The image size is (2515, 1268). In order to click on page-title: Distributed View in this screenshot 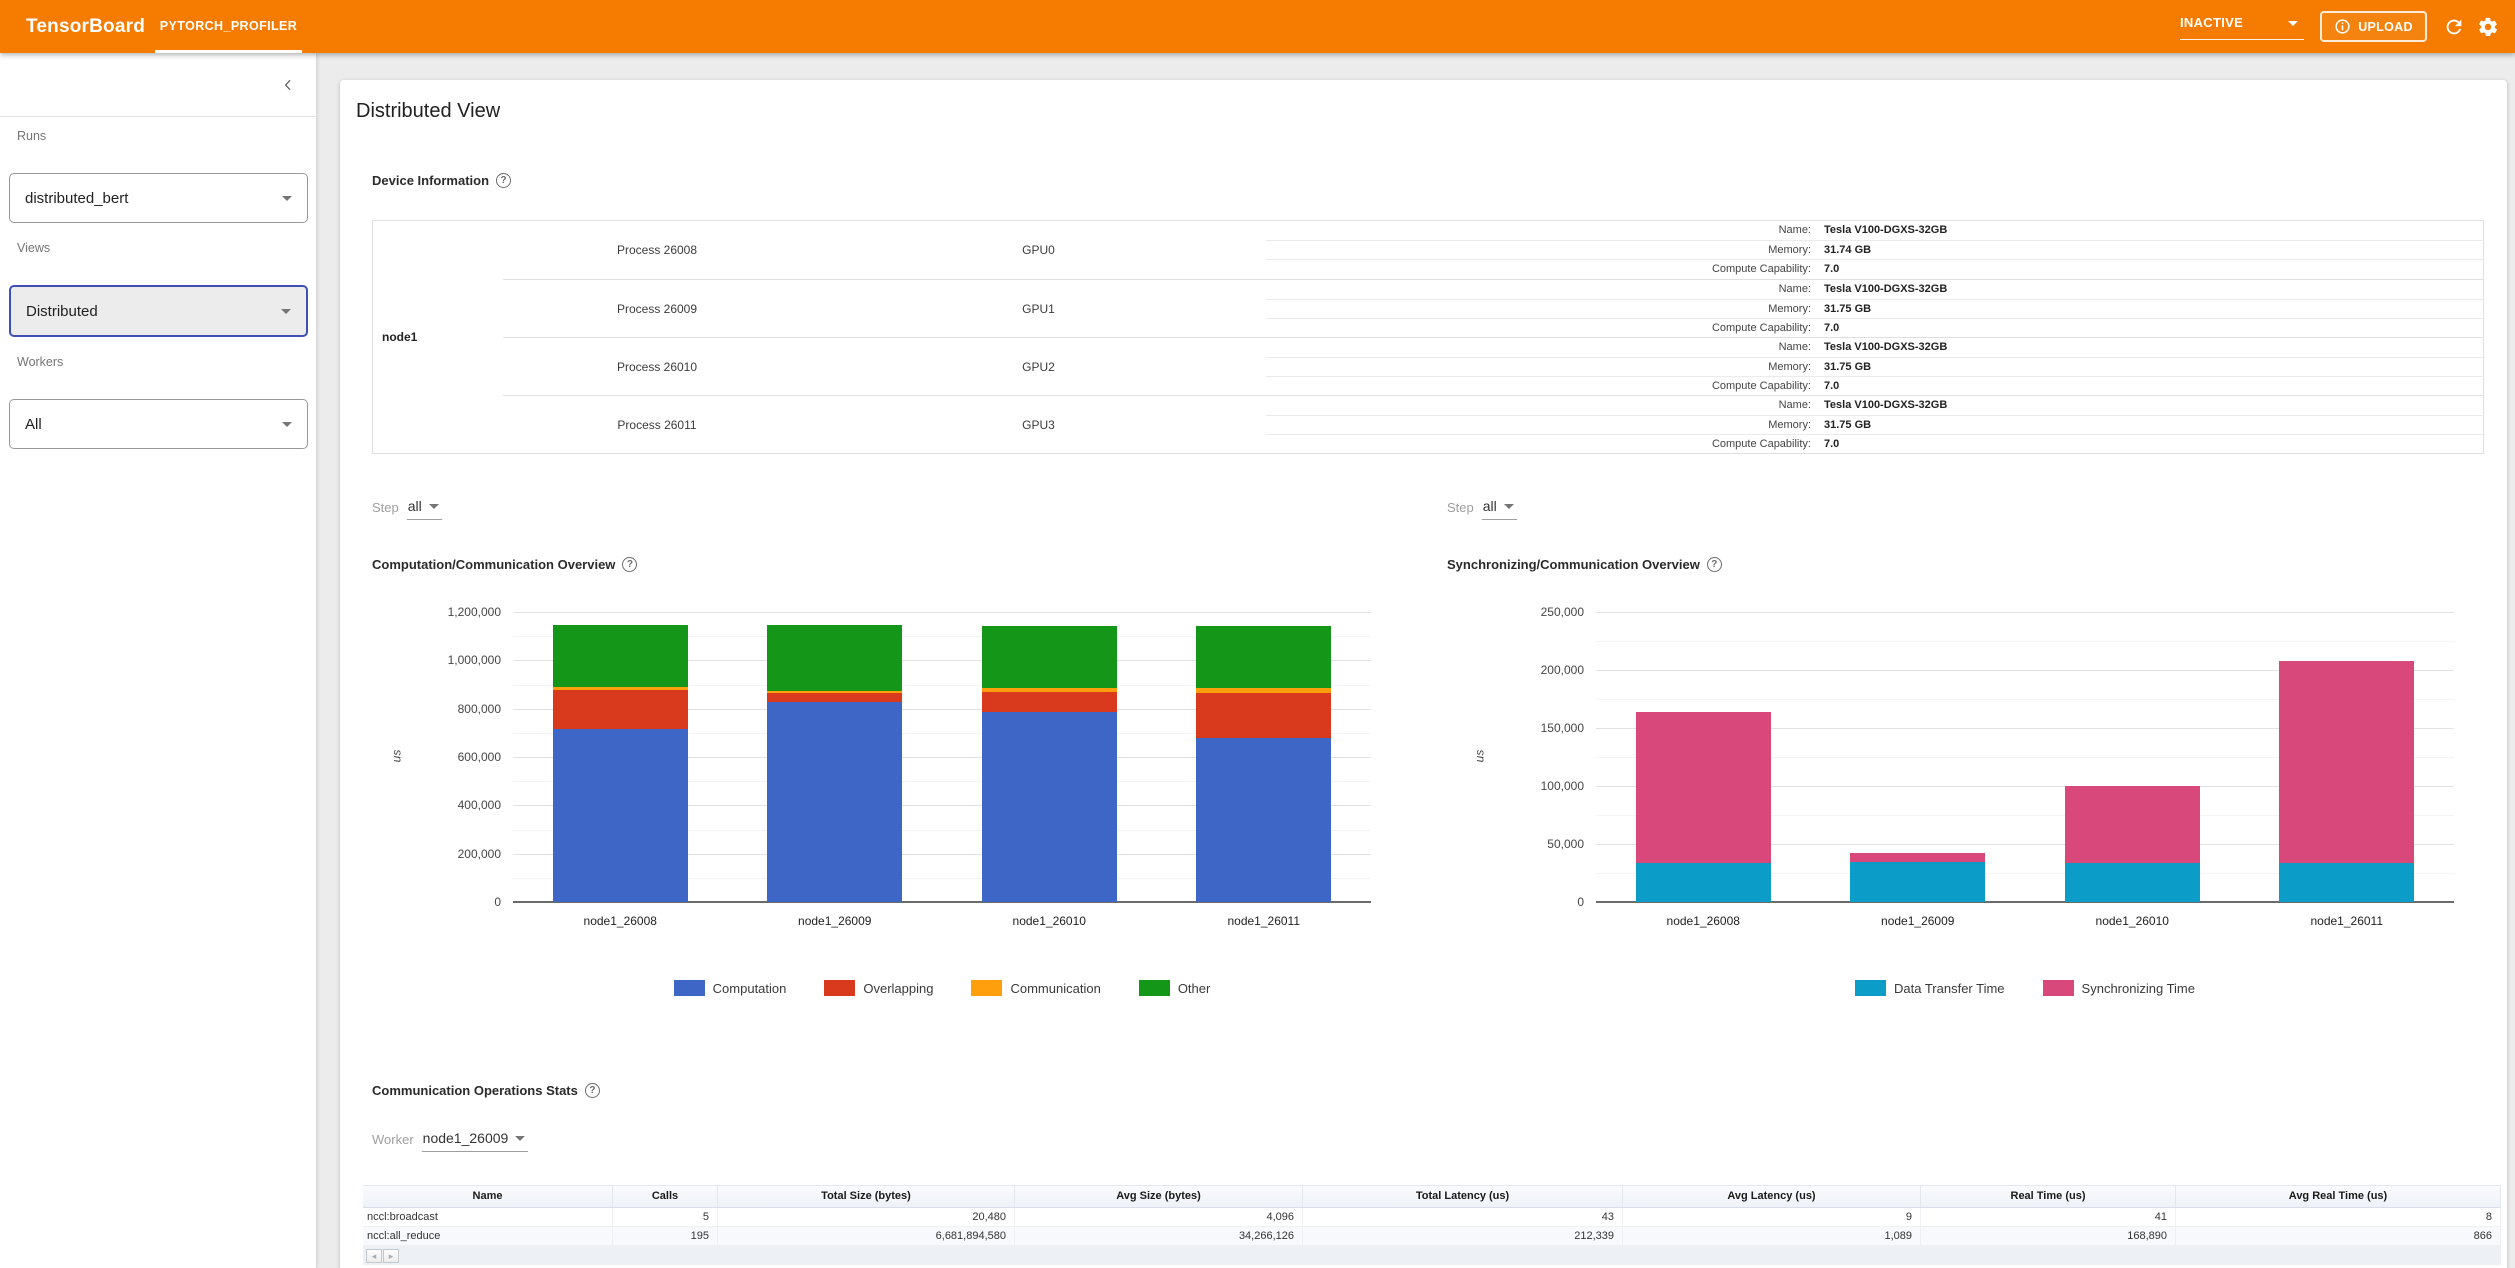, I will do `click(428, 111)`.